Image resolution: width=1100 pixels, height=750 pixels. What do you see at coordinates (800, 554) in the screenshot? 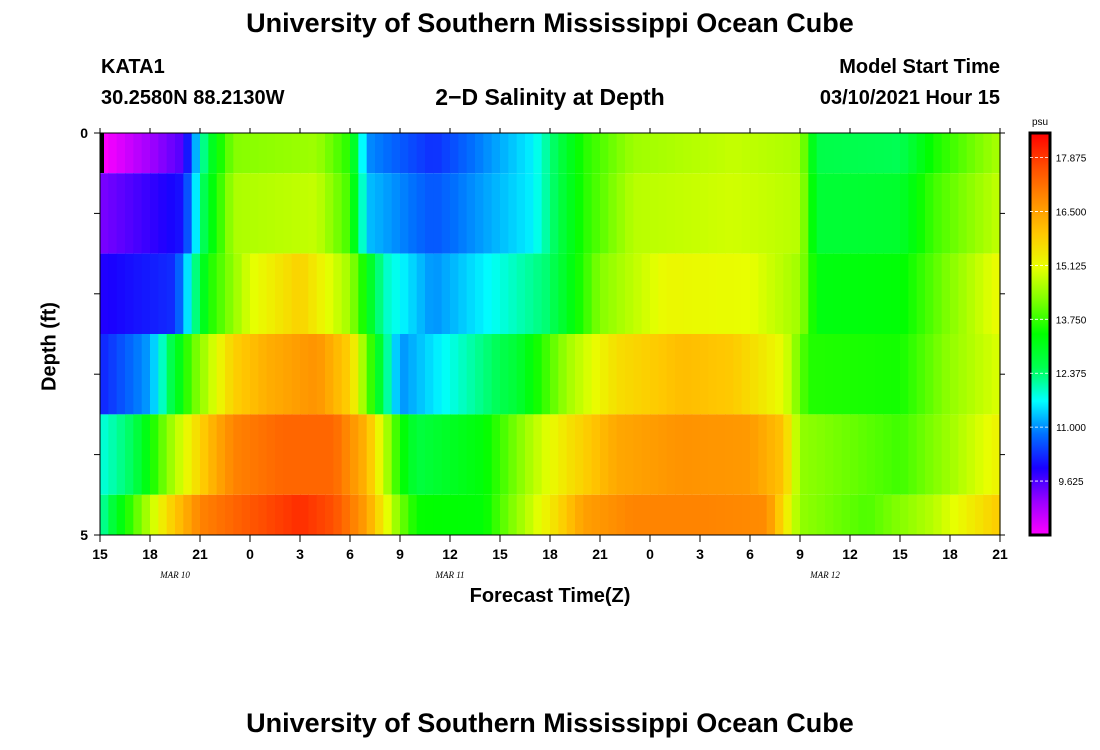
I see `x-tick-label: 9` at bounding box center [800, 554].